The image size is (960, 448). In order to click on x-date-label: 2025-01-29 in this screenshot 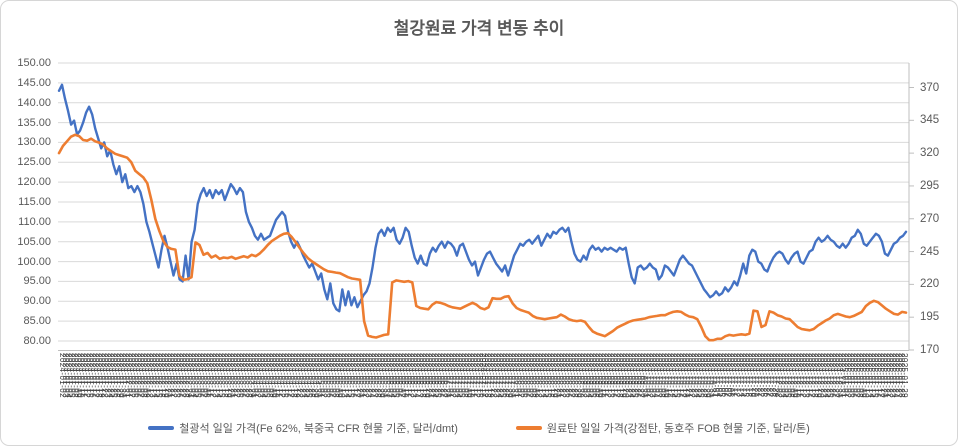, I will do `click(904, 375)`.